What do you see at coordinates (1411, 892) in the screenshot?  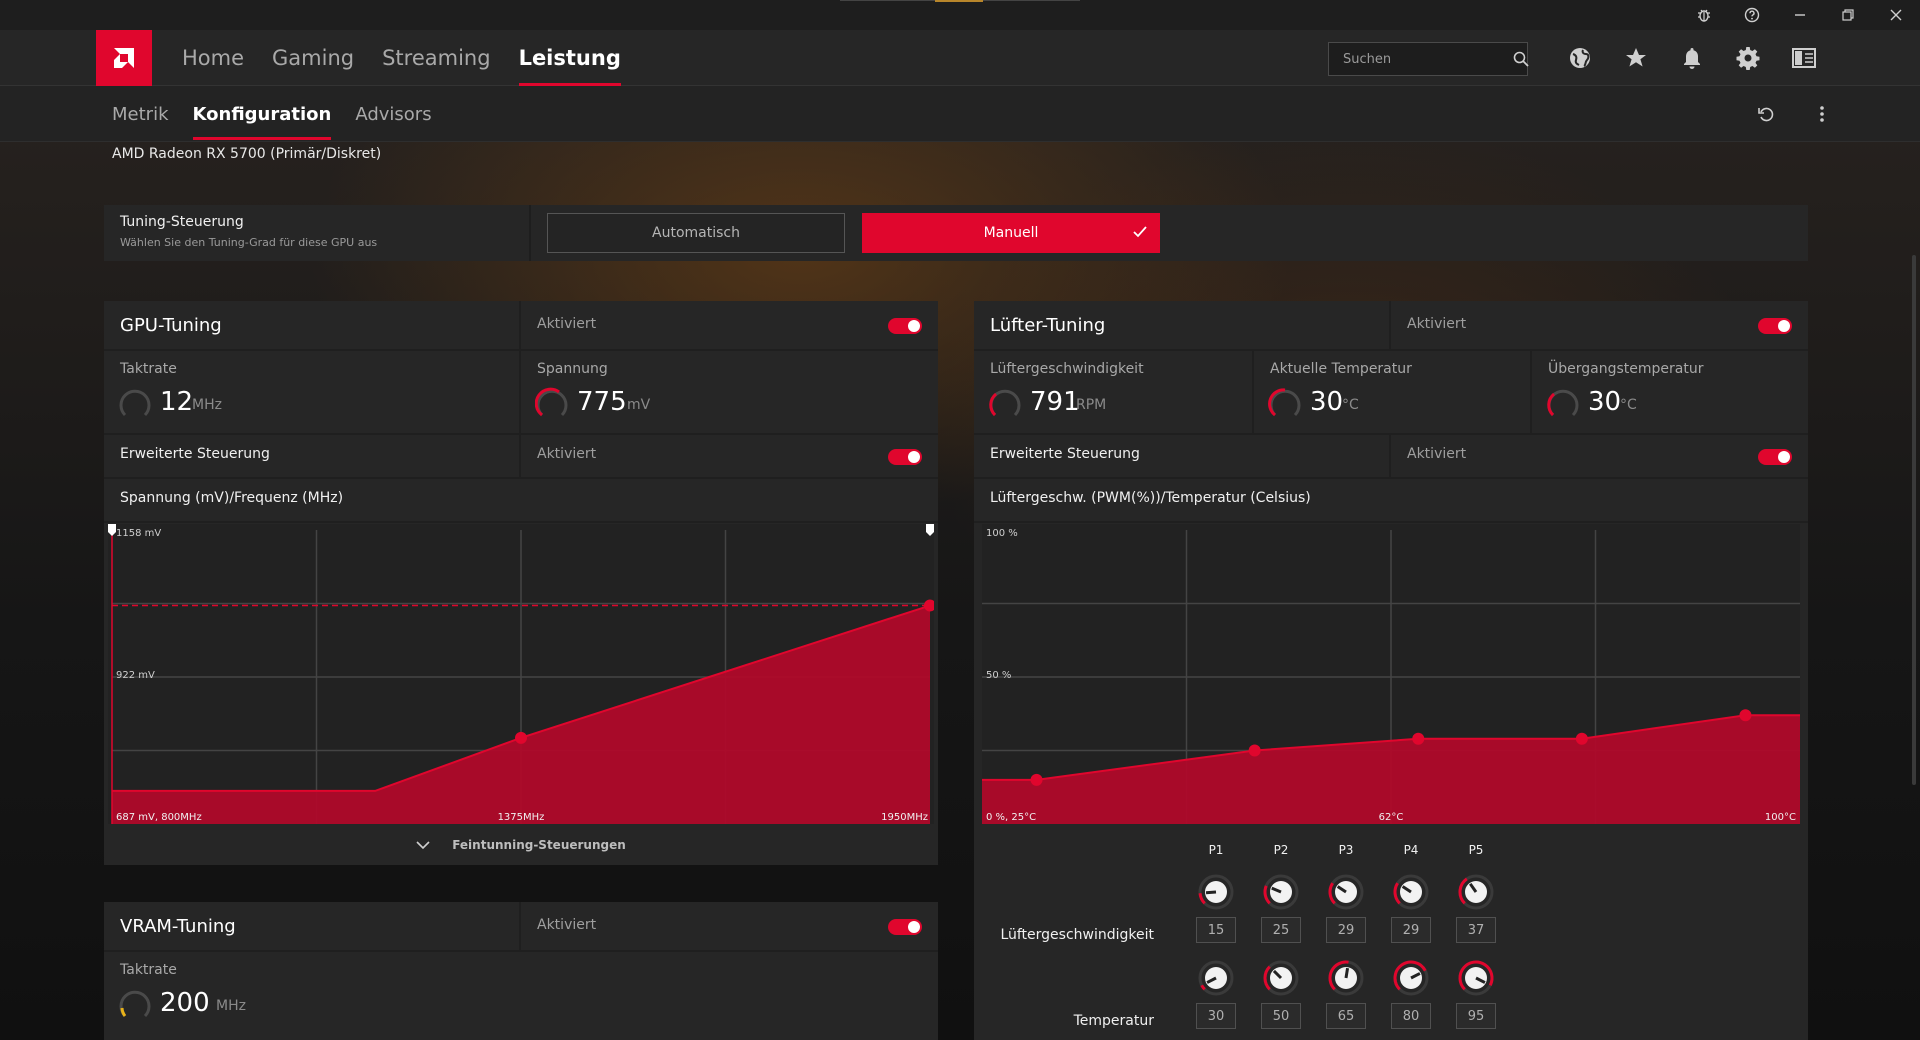 I see `fan-speed-knob-p4` at bounding box center [1411, 892].